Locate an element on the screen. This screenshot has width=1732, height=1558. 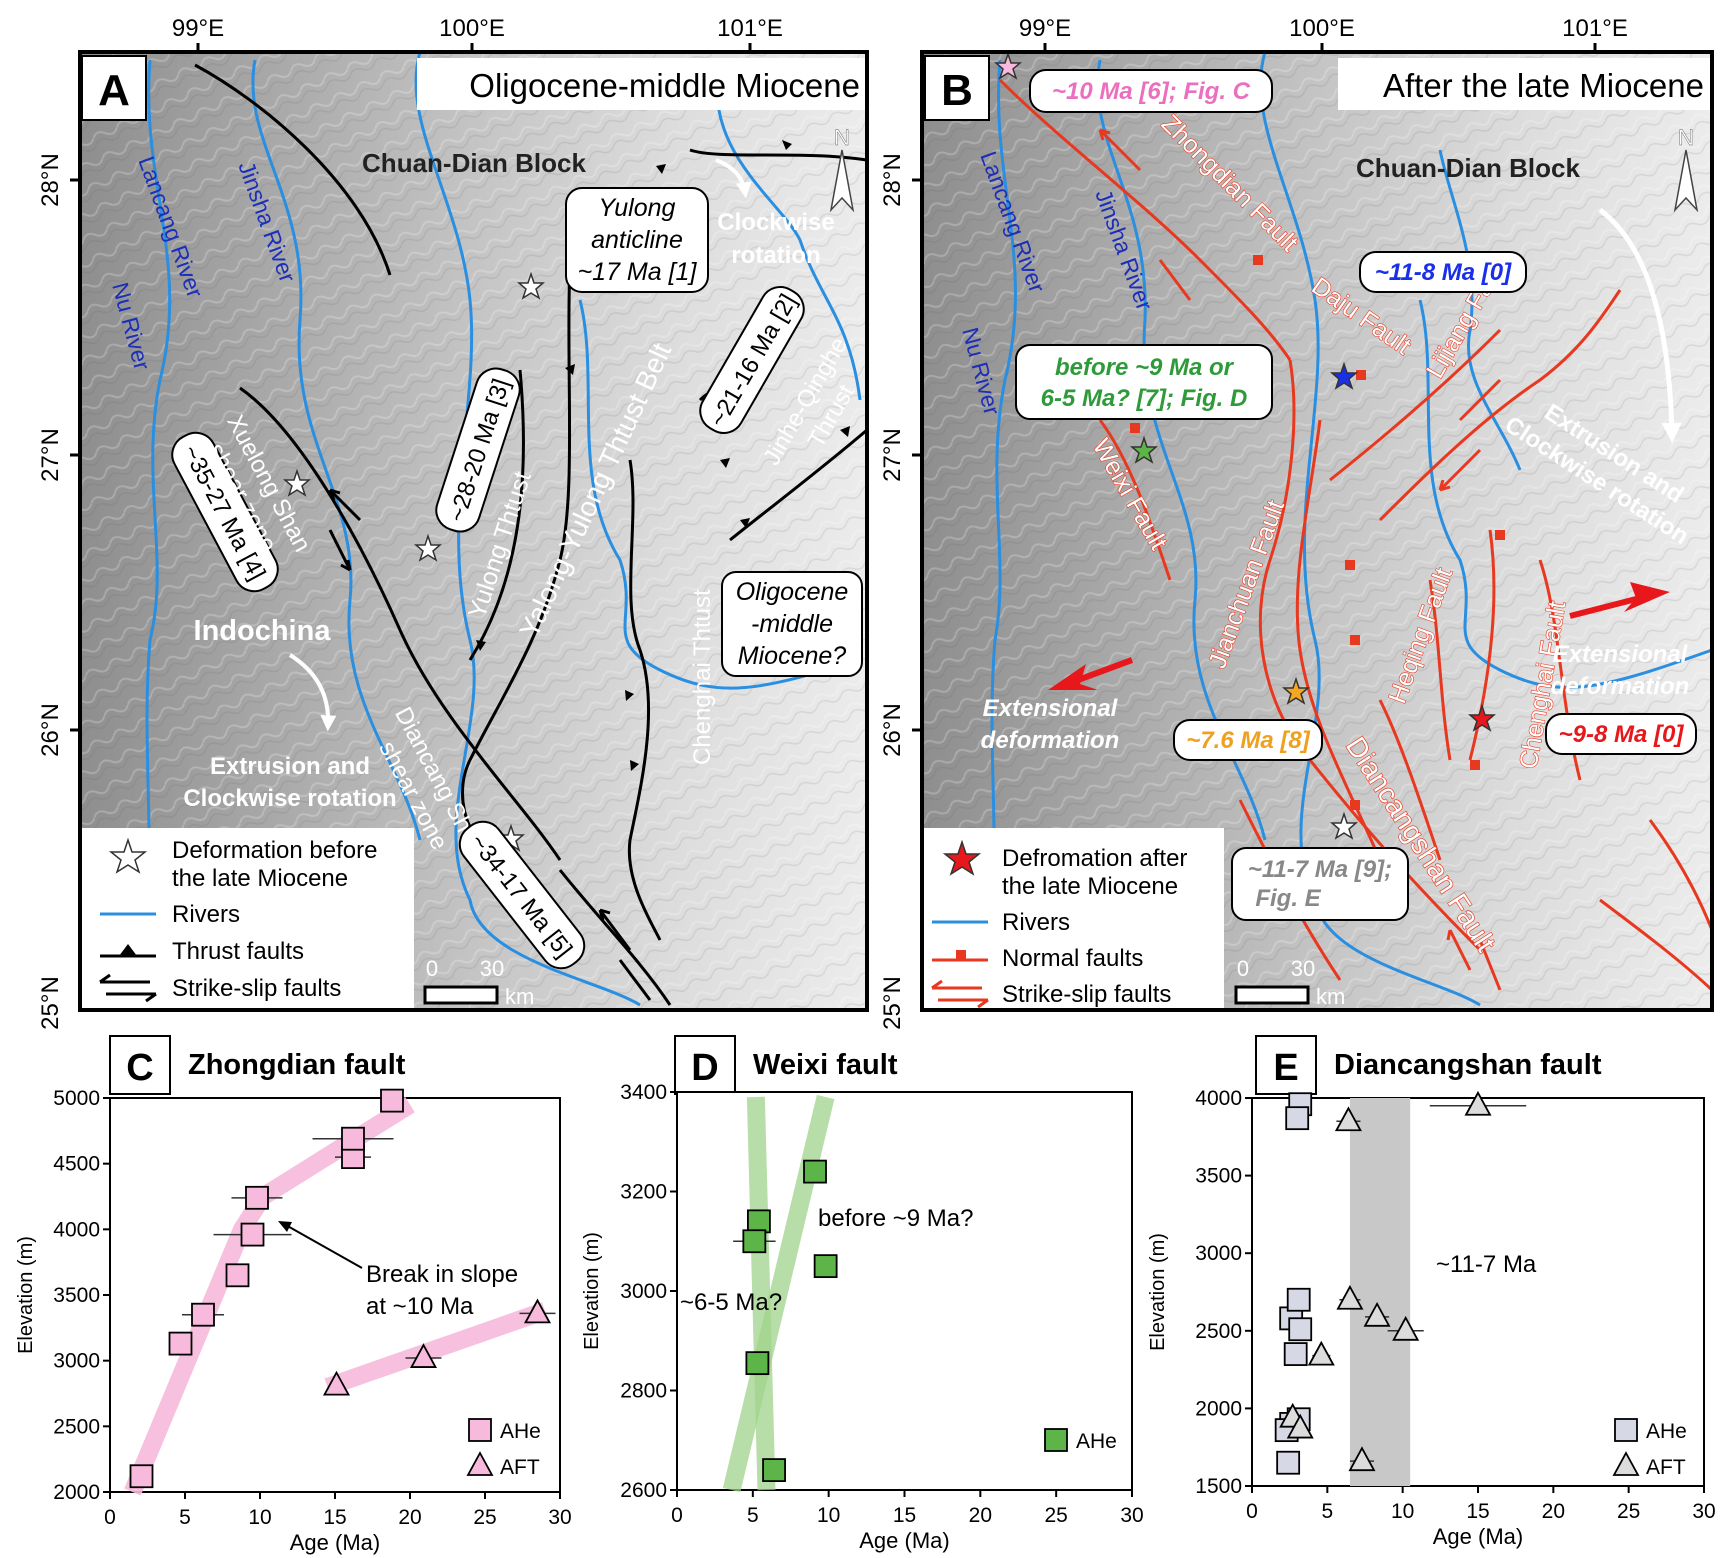
svg-text: 101°E is located at coordinates (750, 28).